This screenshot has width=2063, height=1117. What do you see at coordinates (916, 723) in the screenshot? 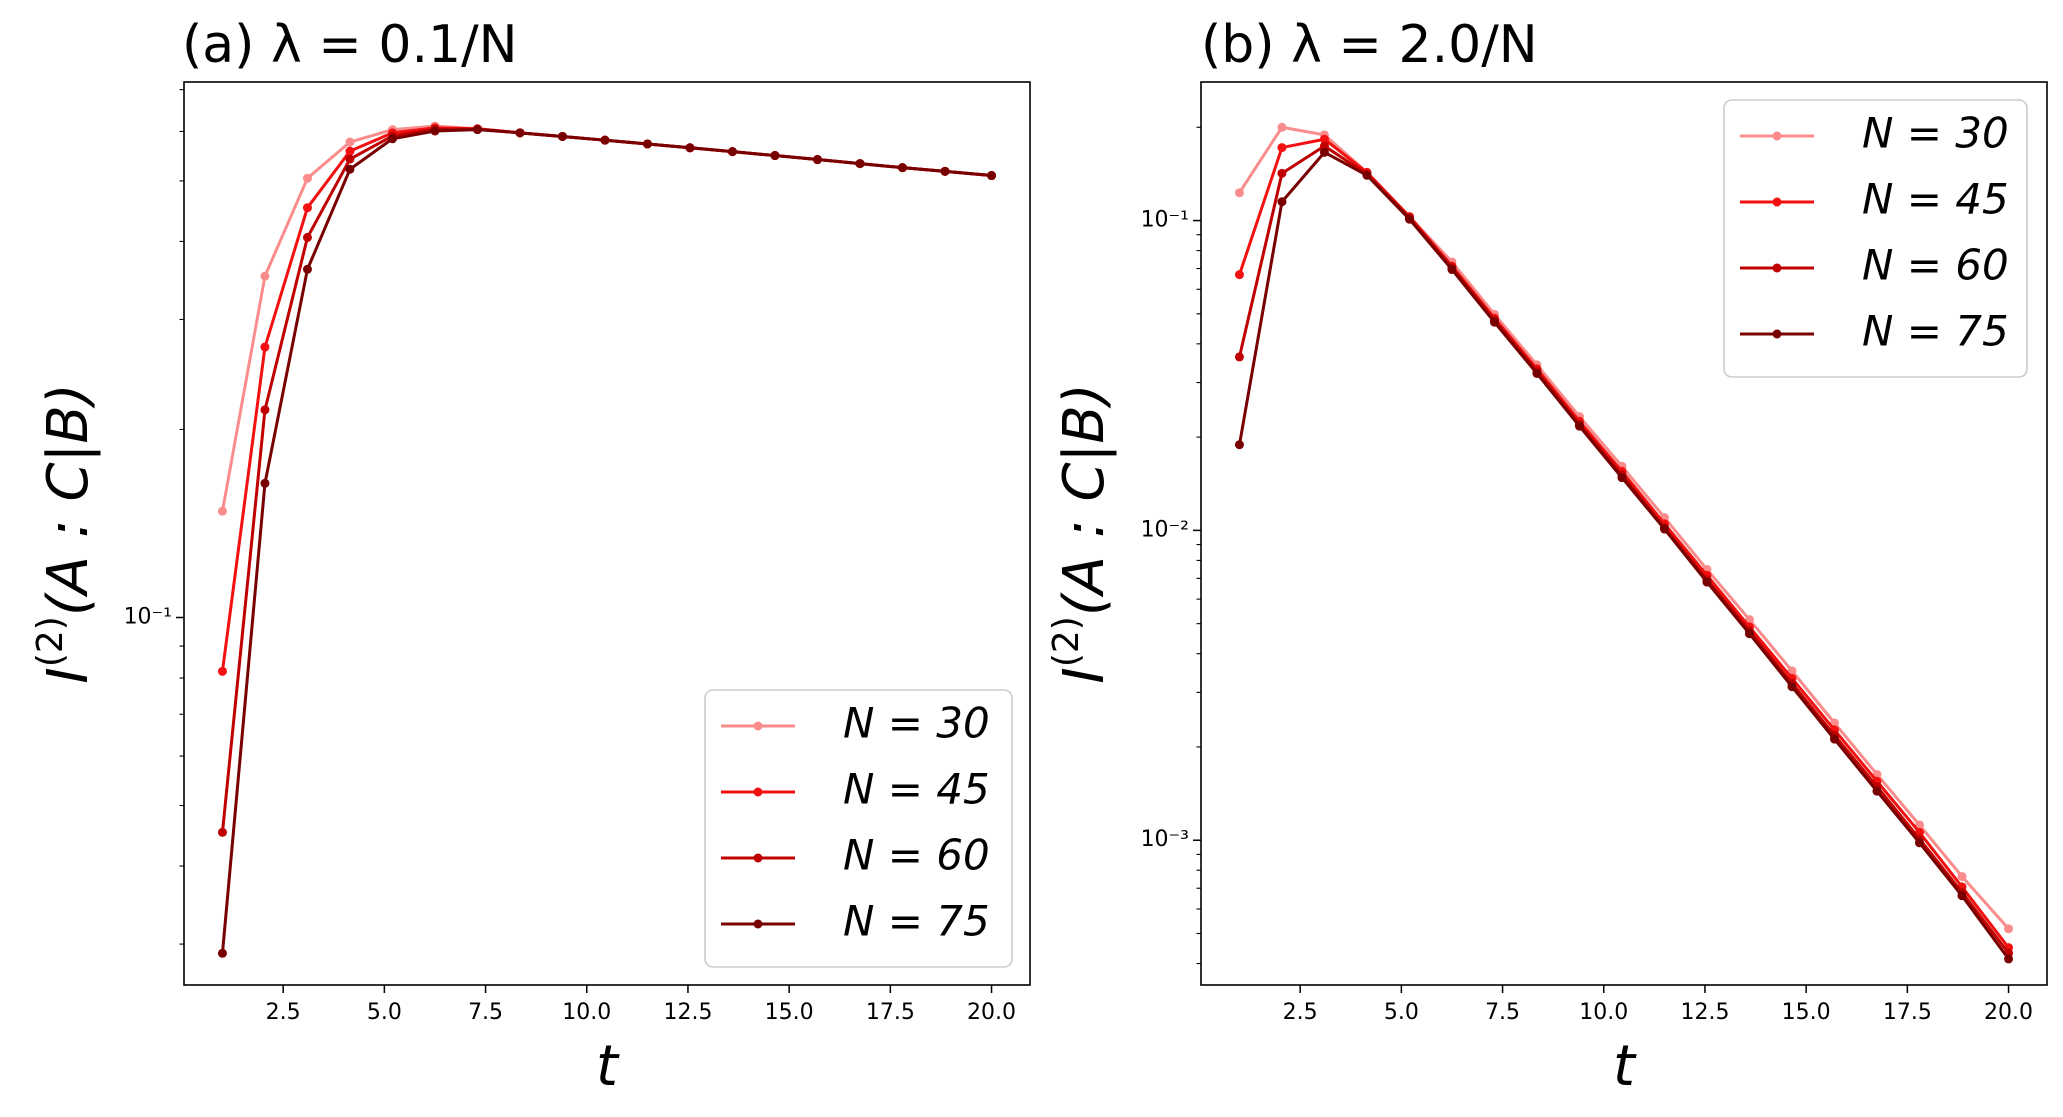
I see `legend-label: N = 30` at bounding box center [916, 723].